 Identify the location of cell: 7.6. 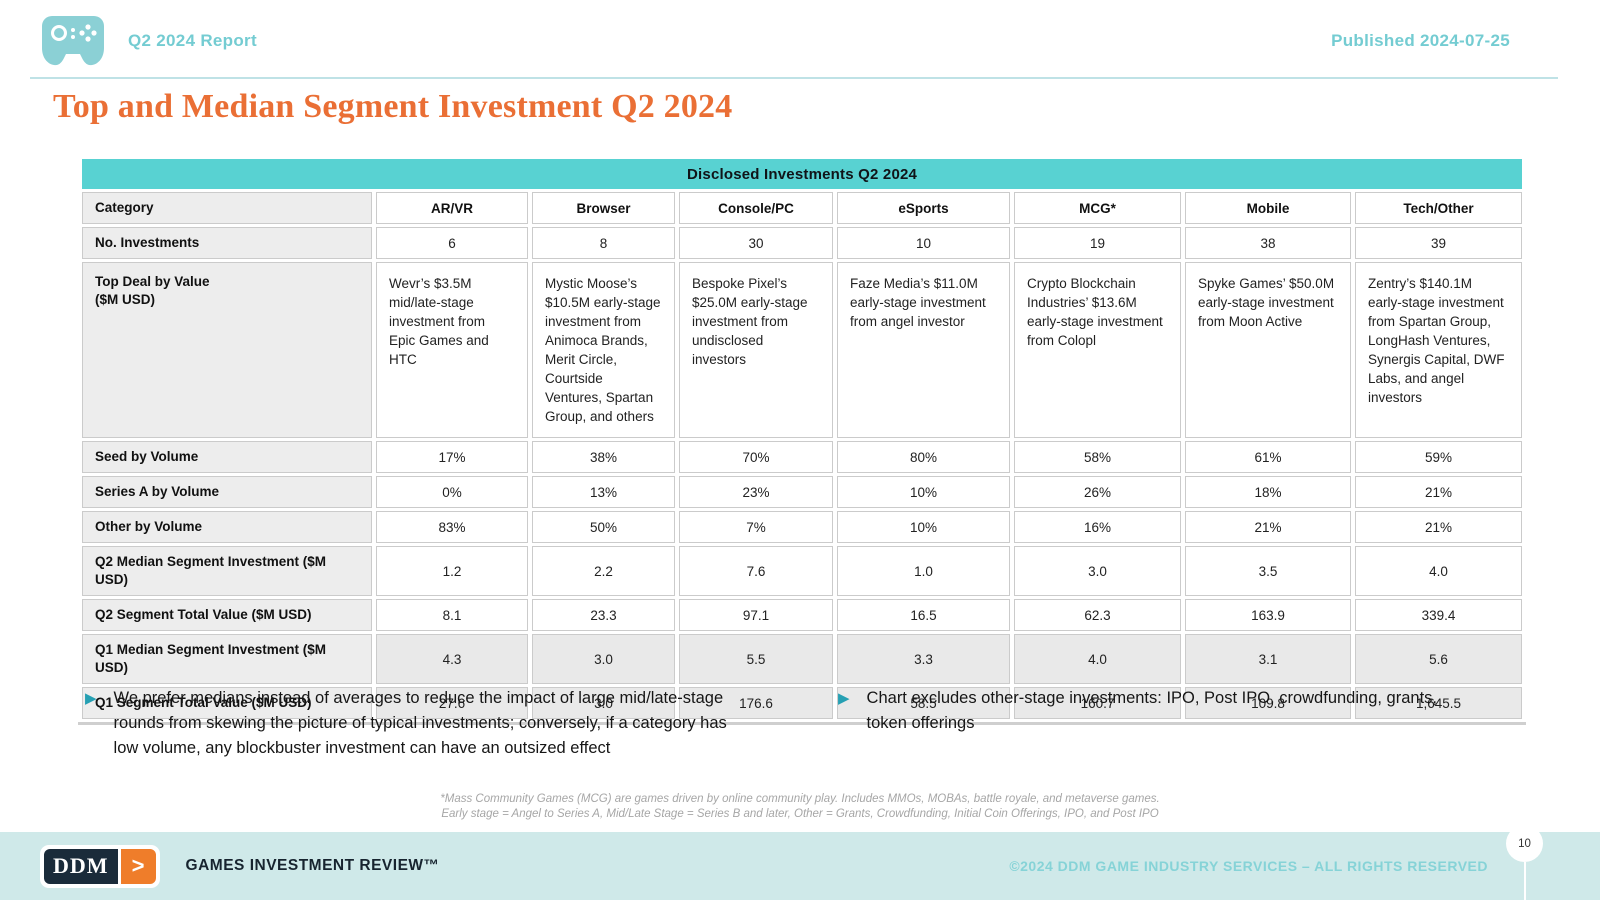
(756, 571).